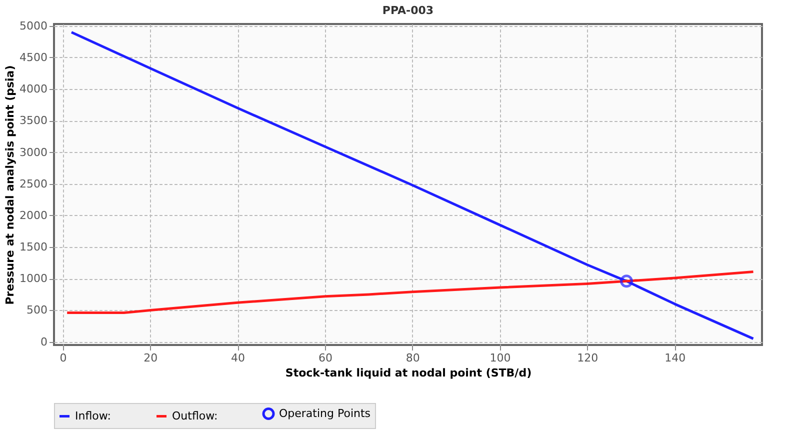  I want to click on legend-label: Operating Points, so click(325, 413).